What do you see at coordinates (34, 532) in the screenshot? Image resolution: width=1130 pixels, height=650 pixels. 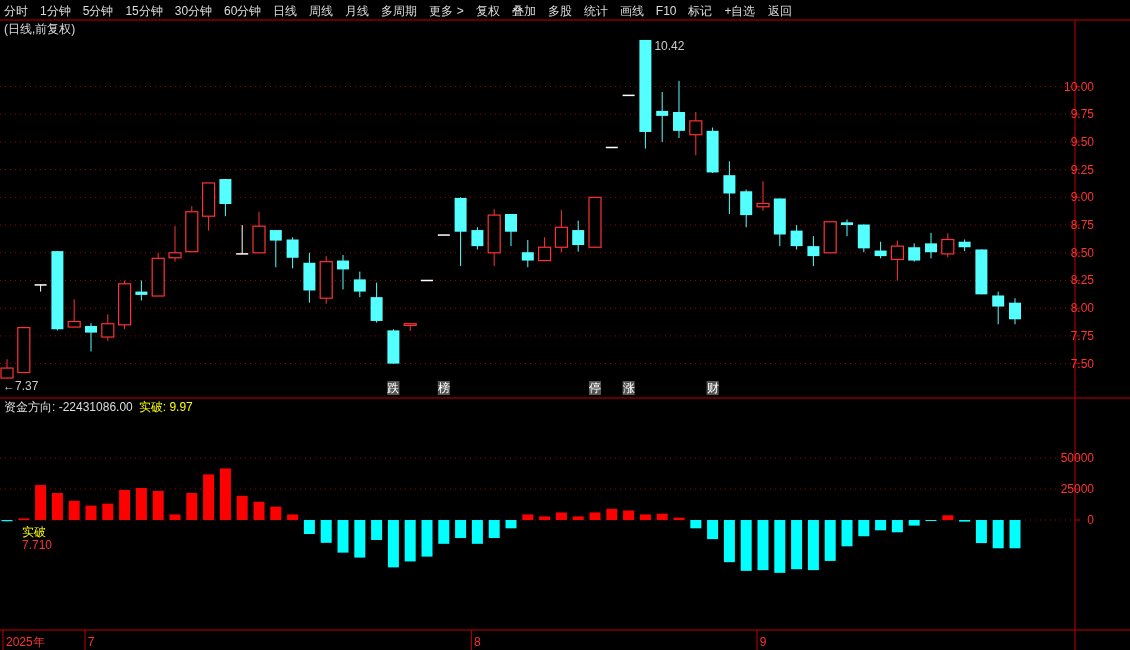 I see `annotation: 实破` at bounding box center [34, 532].